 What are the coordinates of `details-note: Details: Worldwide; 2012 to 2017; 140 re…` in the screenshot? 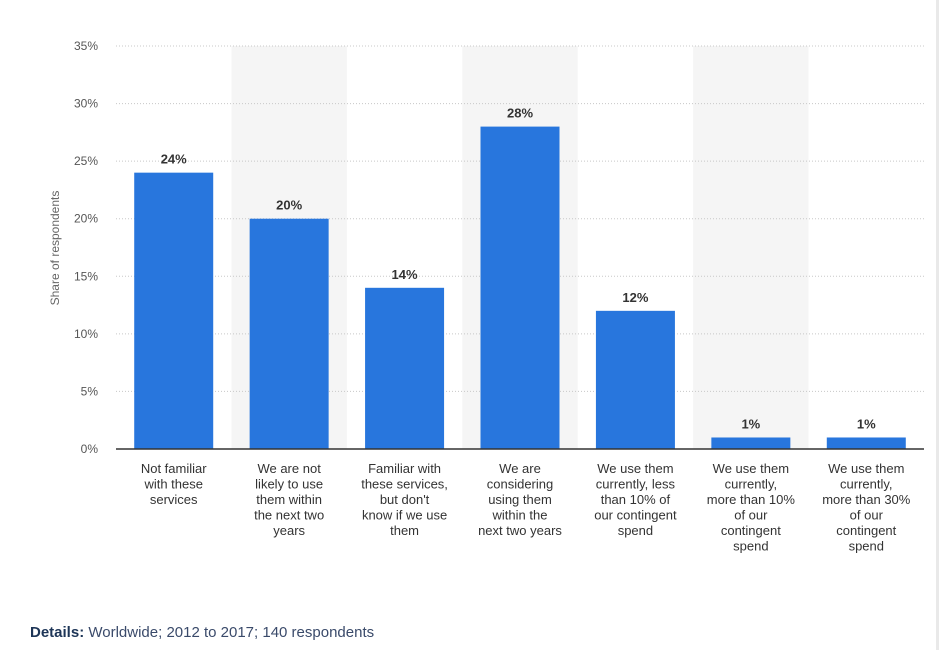 It's located at (202, 632).